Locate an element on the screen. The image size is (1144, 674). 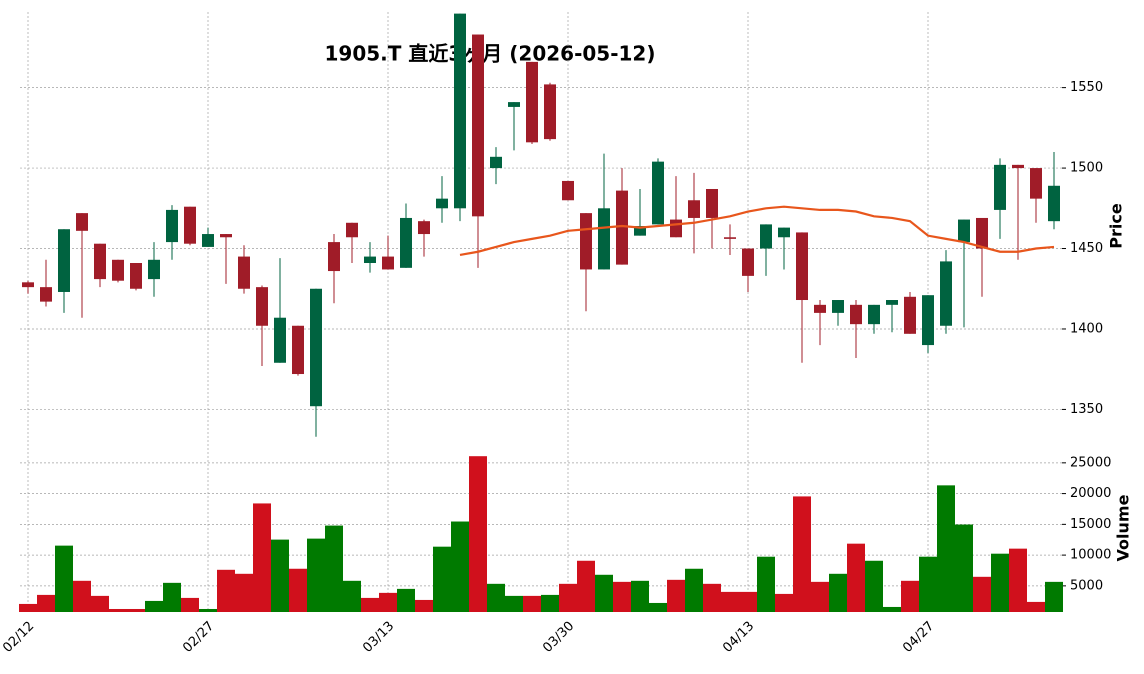
price-tick-label: 1550 is located at coordinates (1086, 87).